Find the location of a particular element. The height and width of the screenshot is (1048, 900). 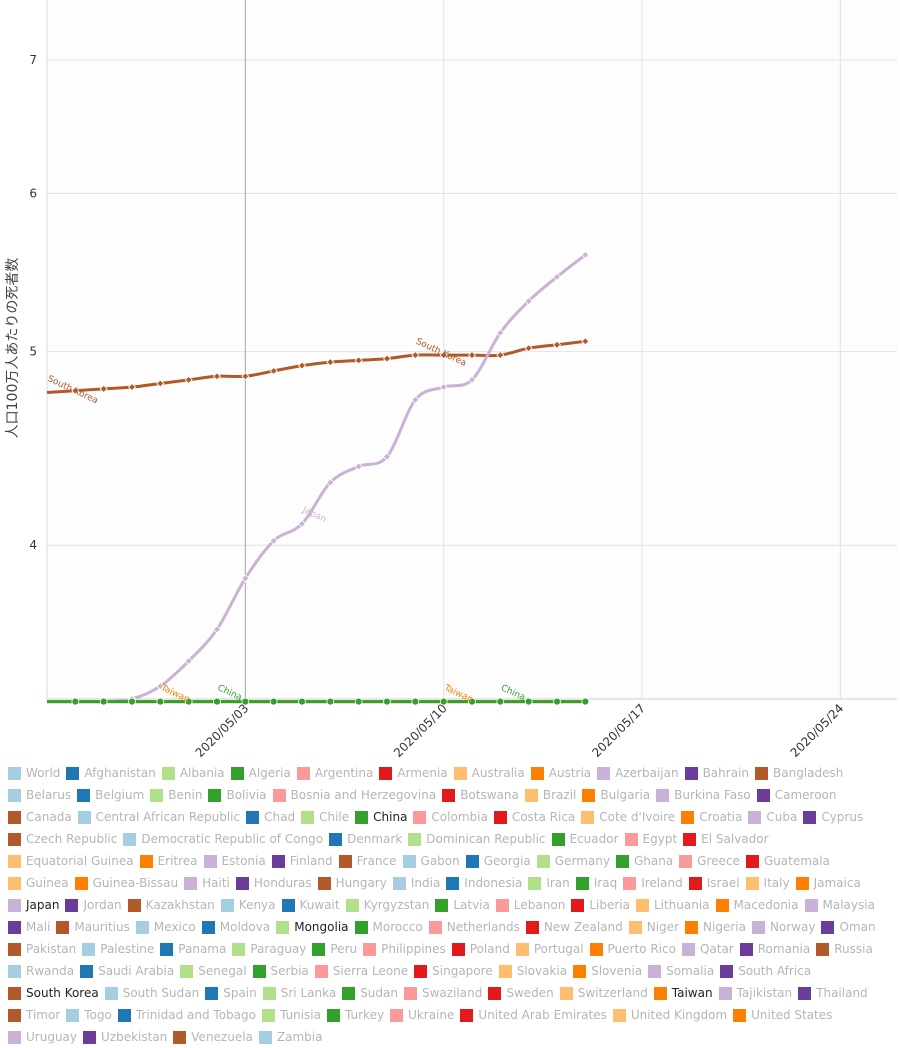

legend-item-el-salvador: El Salvador is located at coordinates (726, 839).